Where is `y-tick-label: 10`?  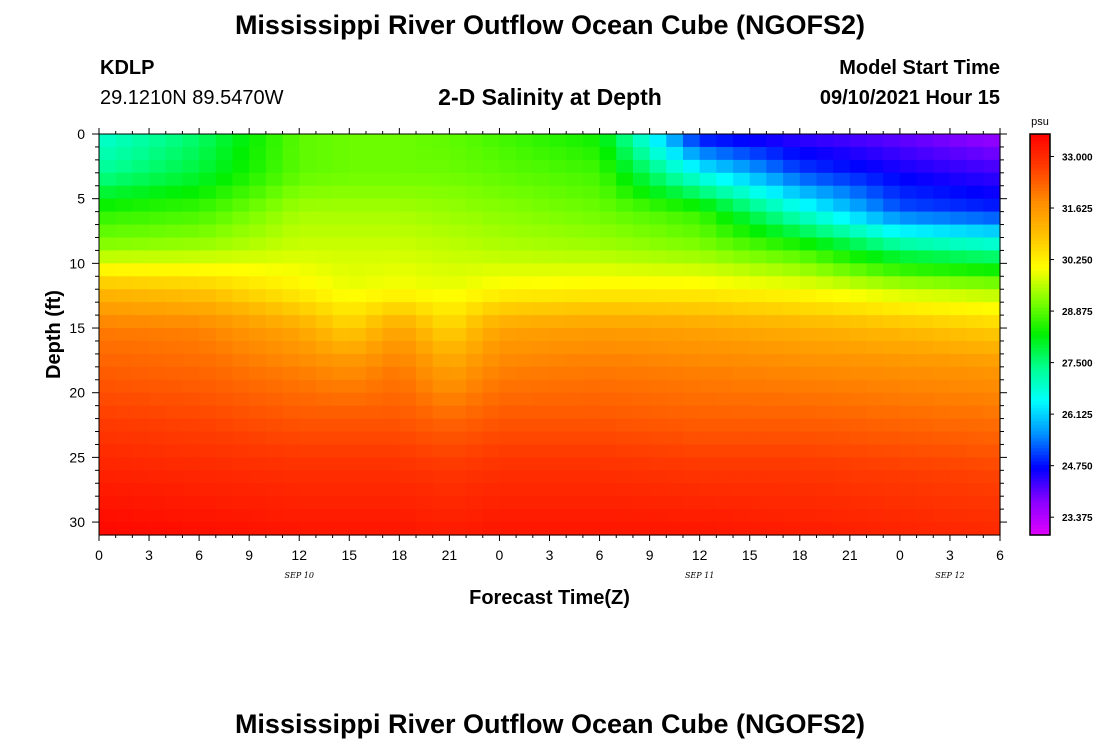 y-tick-label: 10 is located at coordinates (77, 263).